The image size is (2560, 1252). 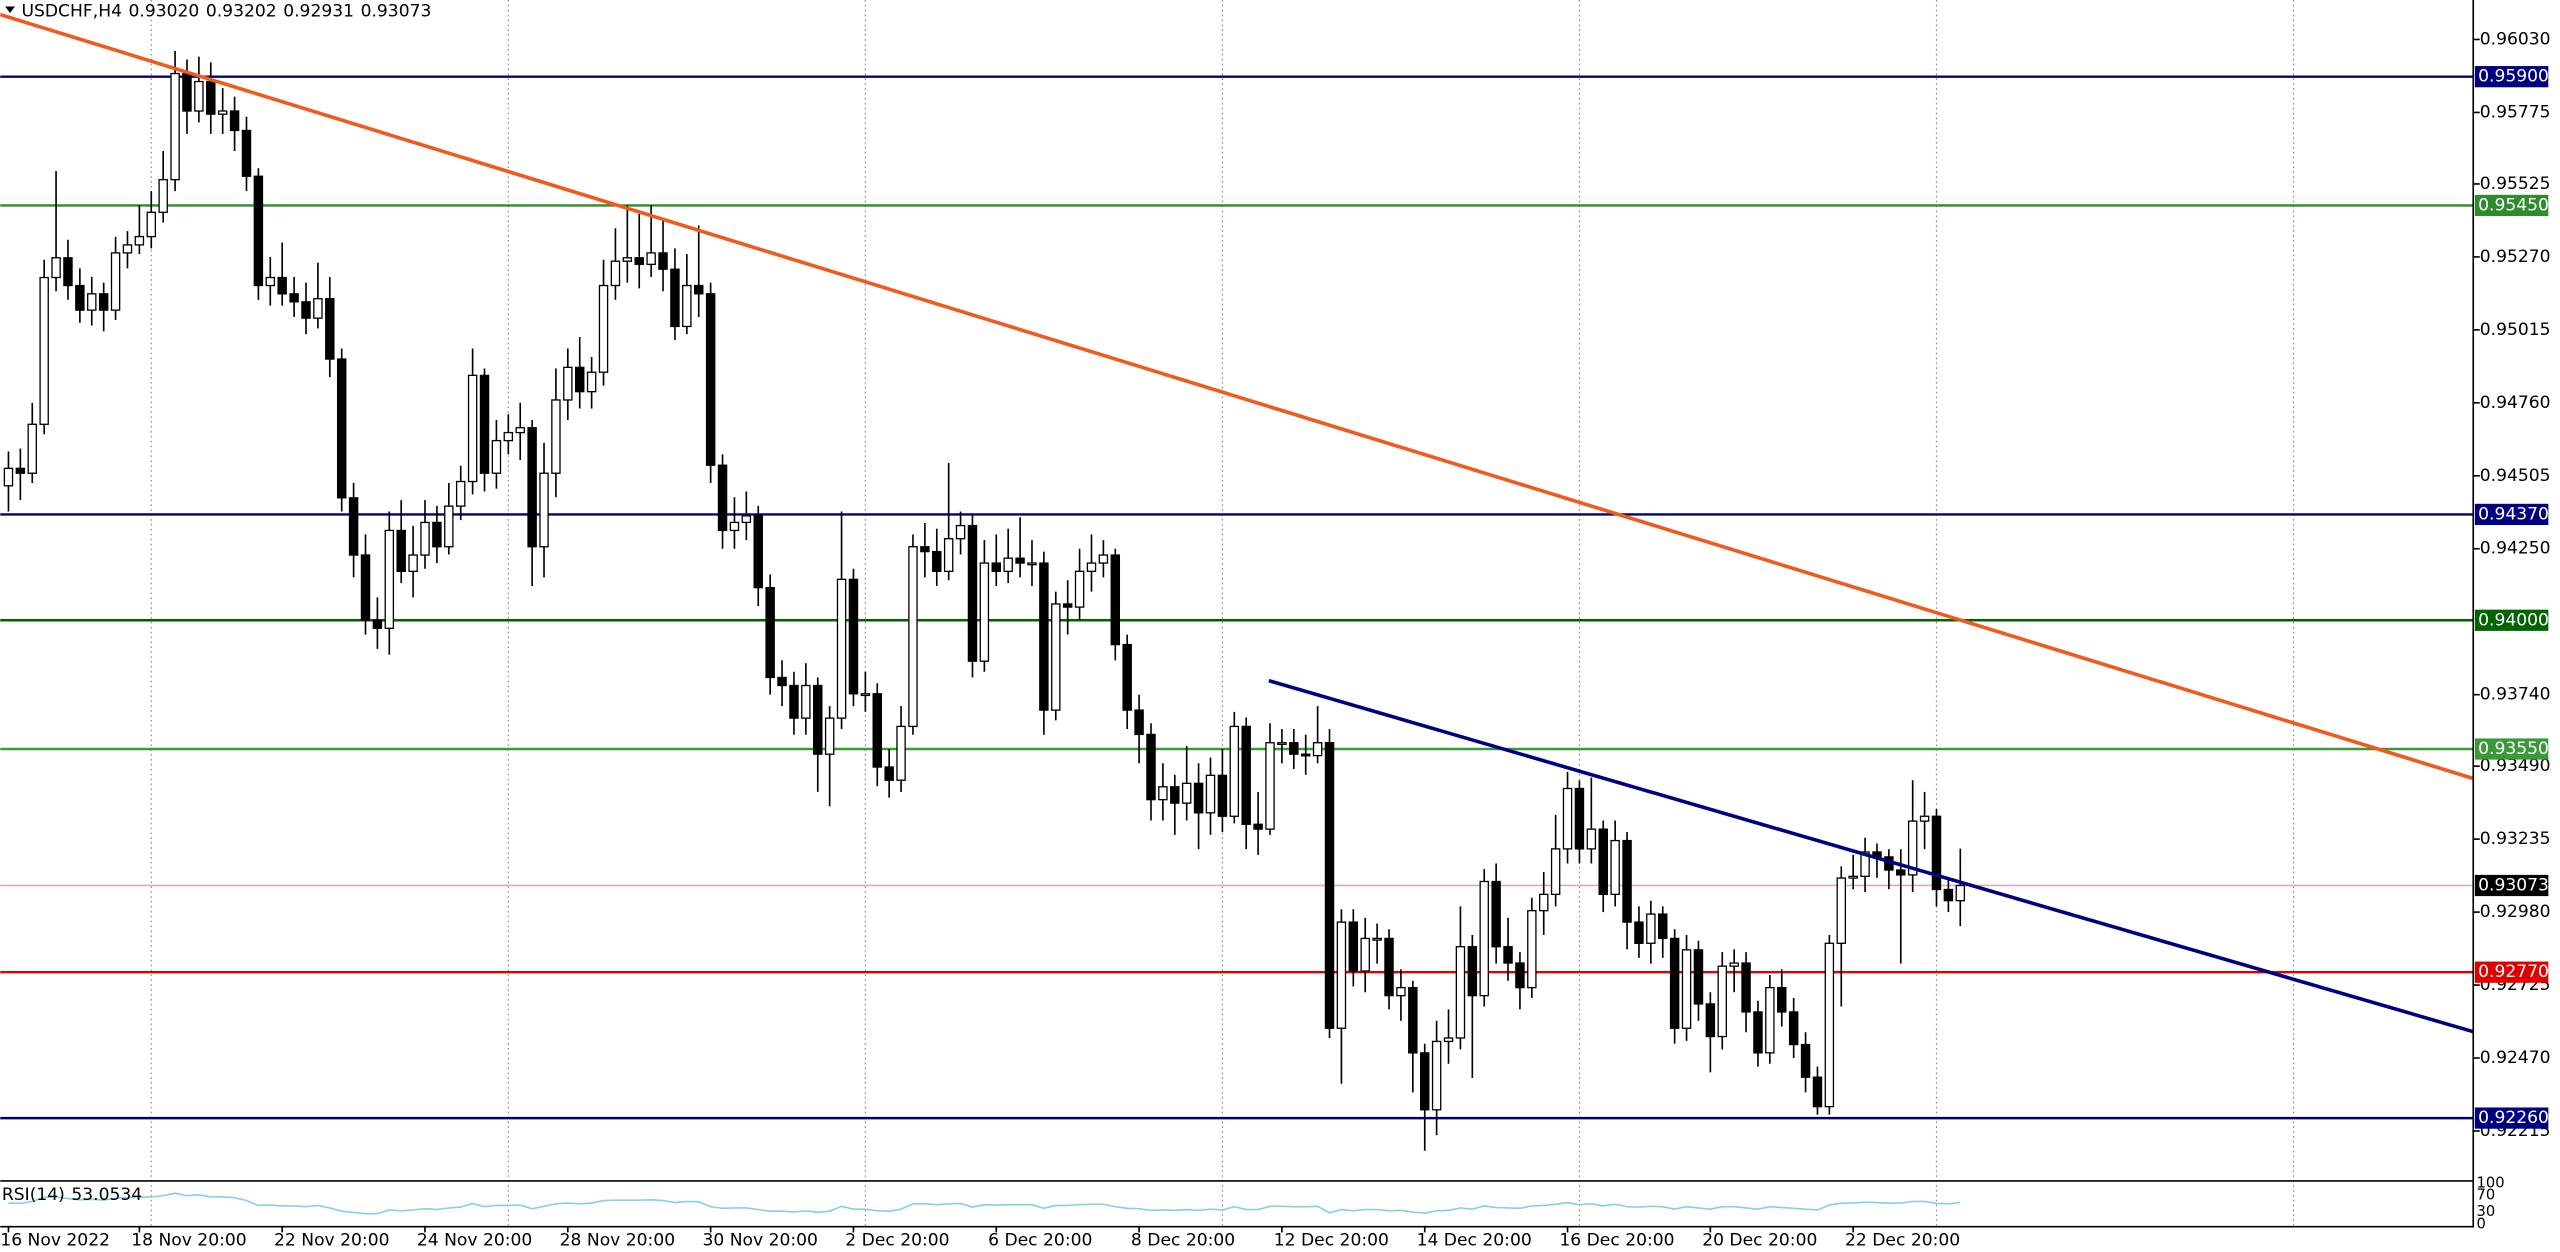 I want to click on x-tick-label: 20 Dec 20:00, so click(x=1759, y=1241).